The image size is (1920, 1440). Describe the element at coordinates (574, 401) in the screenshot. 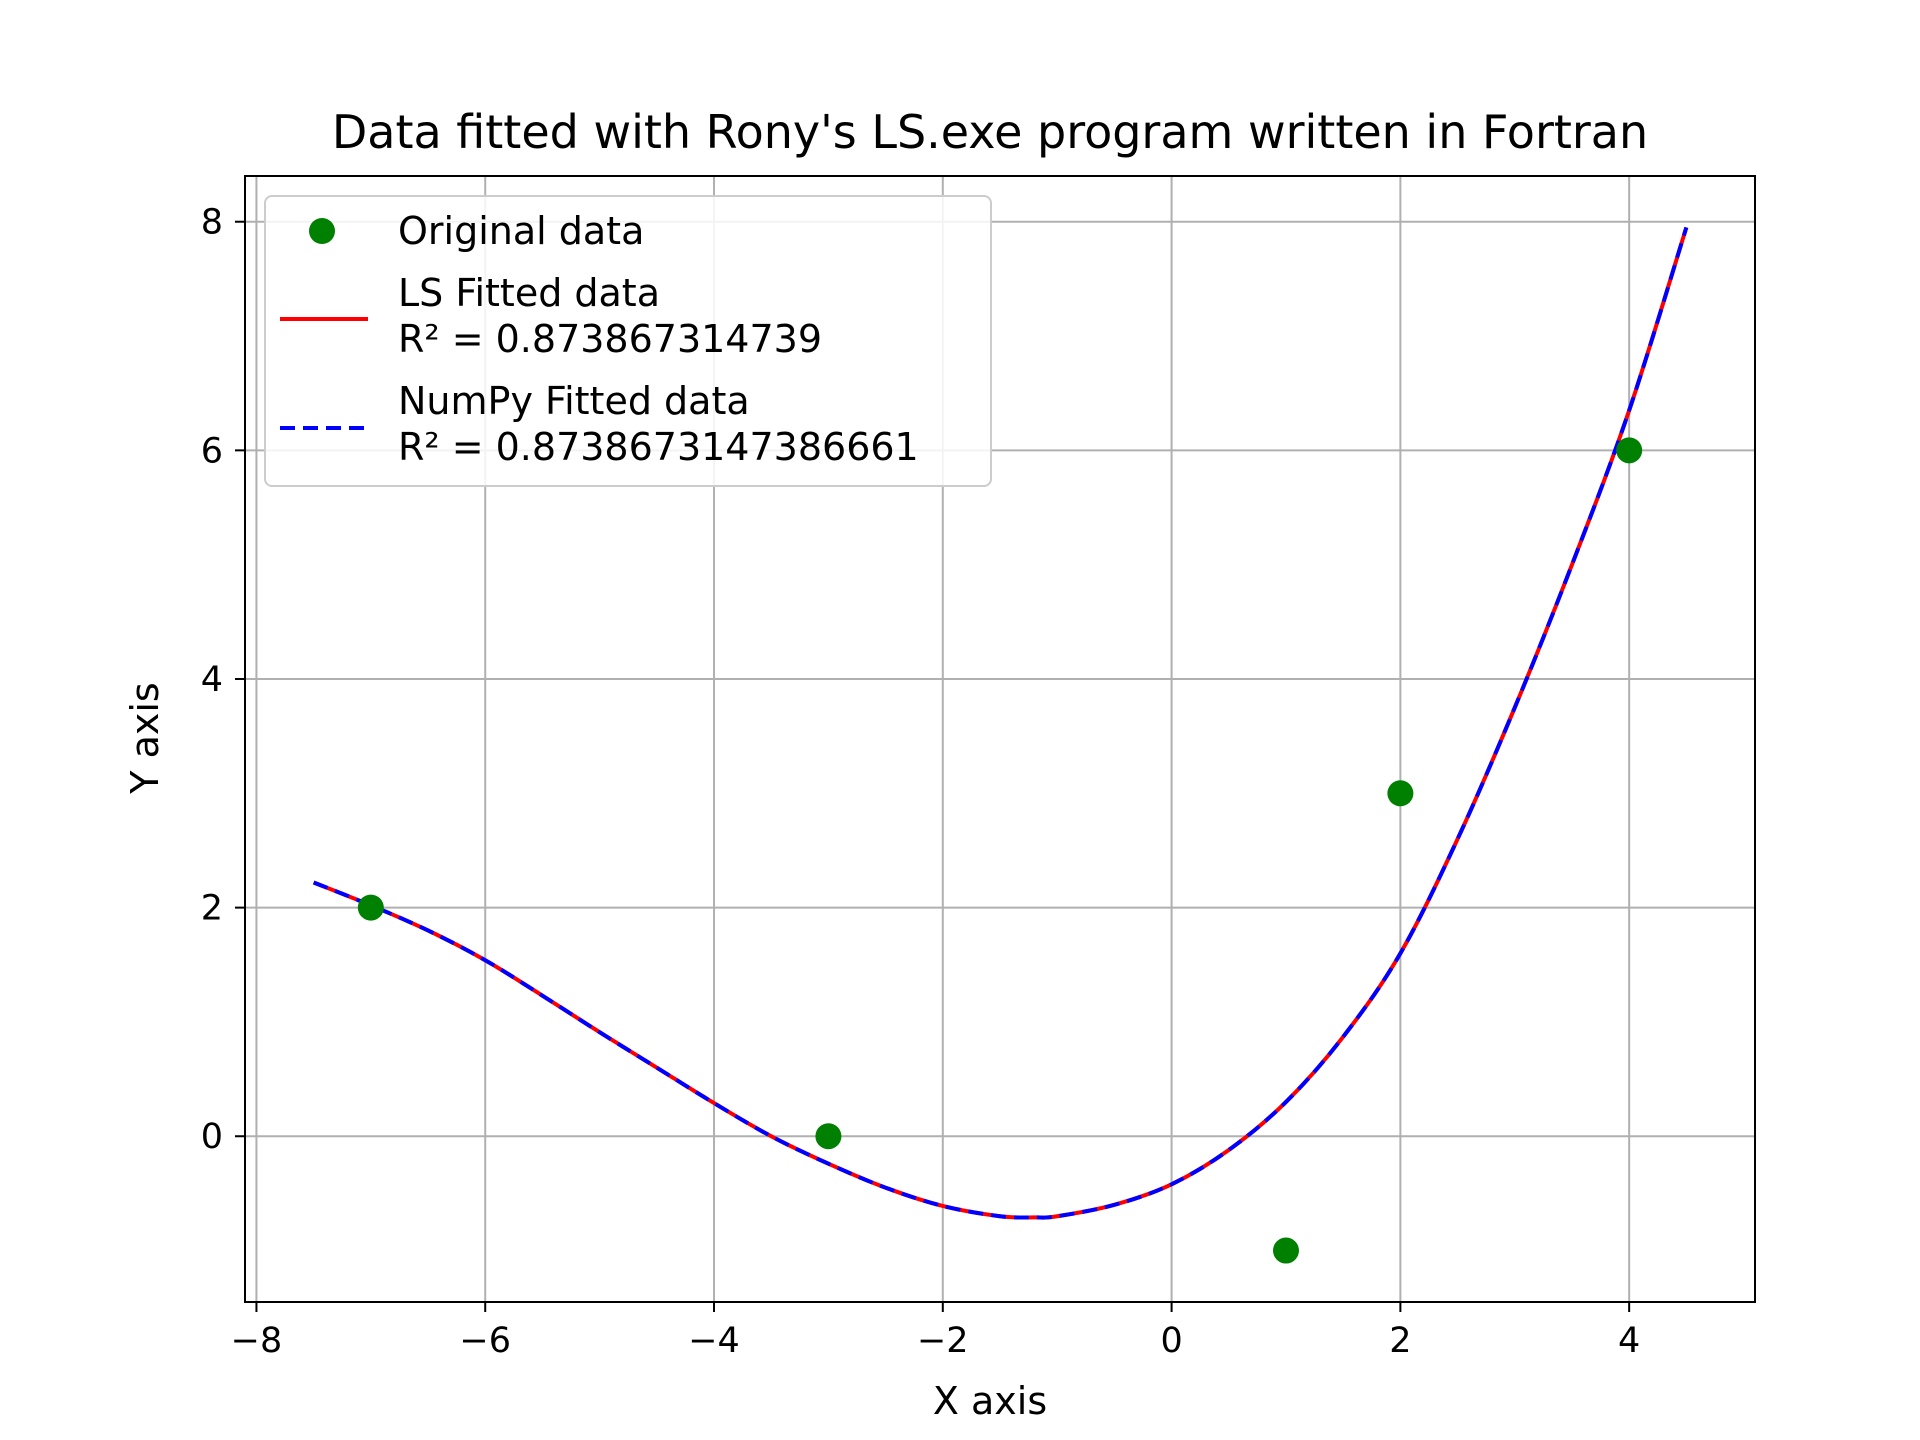

I see `legend-label-numpy-fitted: NumPy Fitted data` at that location.